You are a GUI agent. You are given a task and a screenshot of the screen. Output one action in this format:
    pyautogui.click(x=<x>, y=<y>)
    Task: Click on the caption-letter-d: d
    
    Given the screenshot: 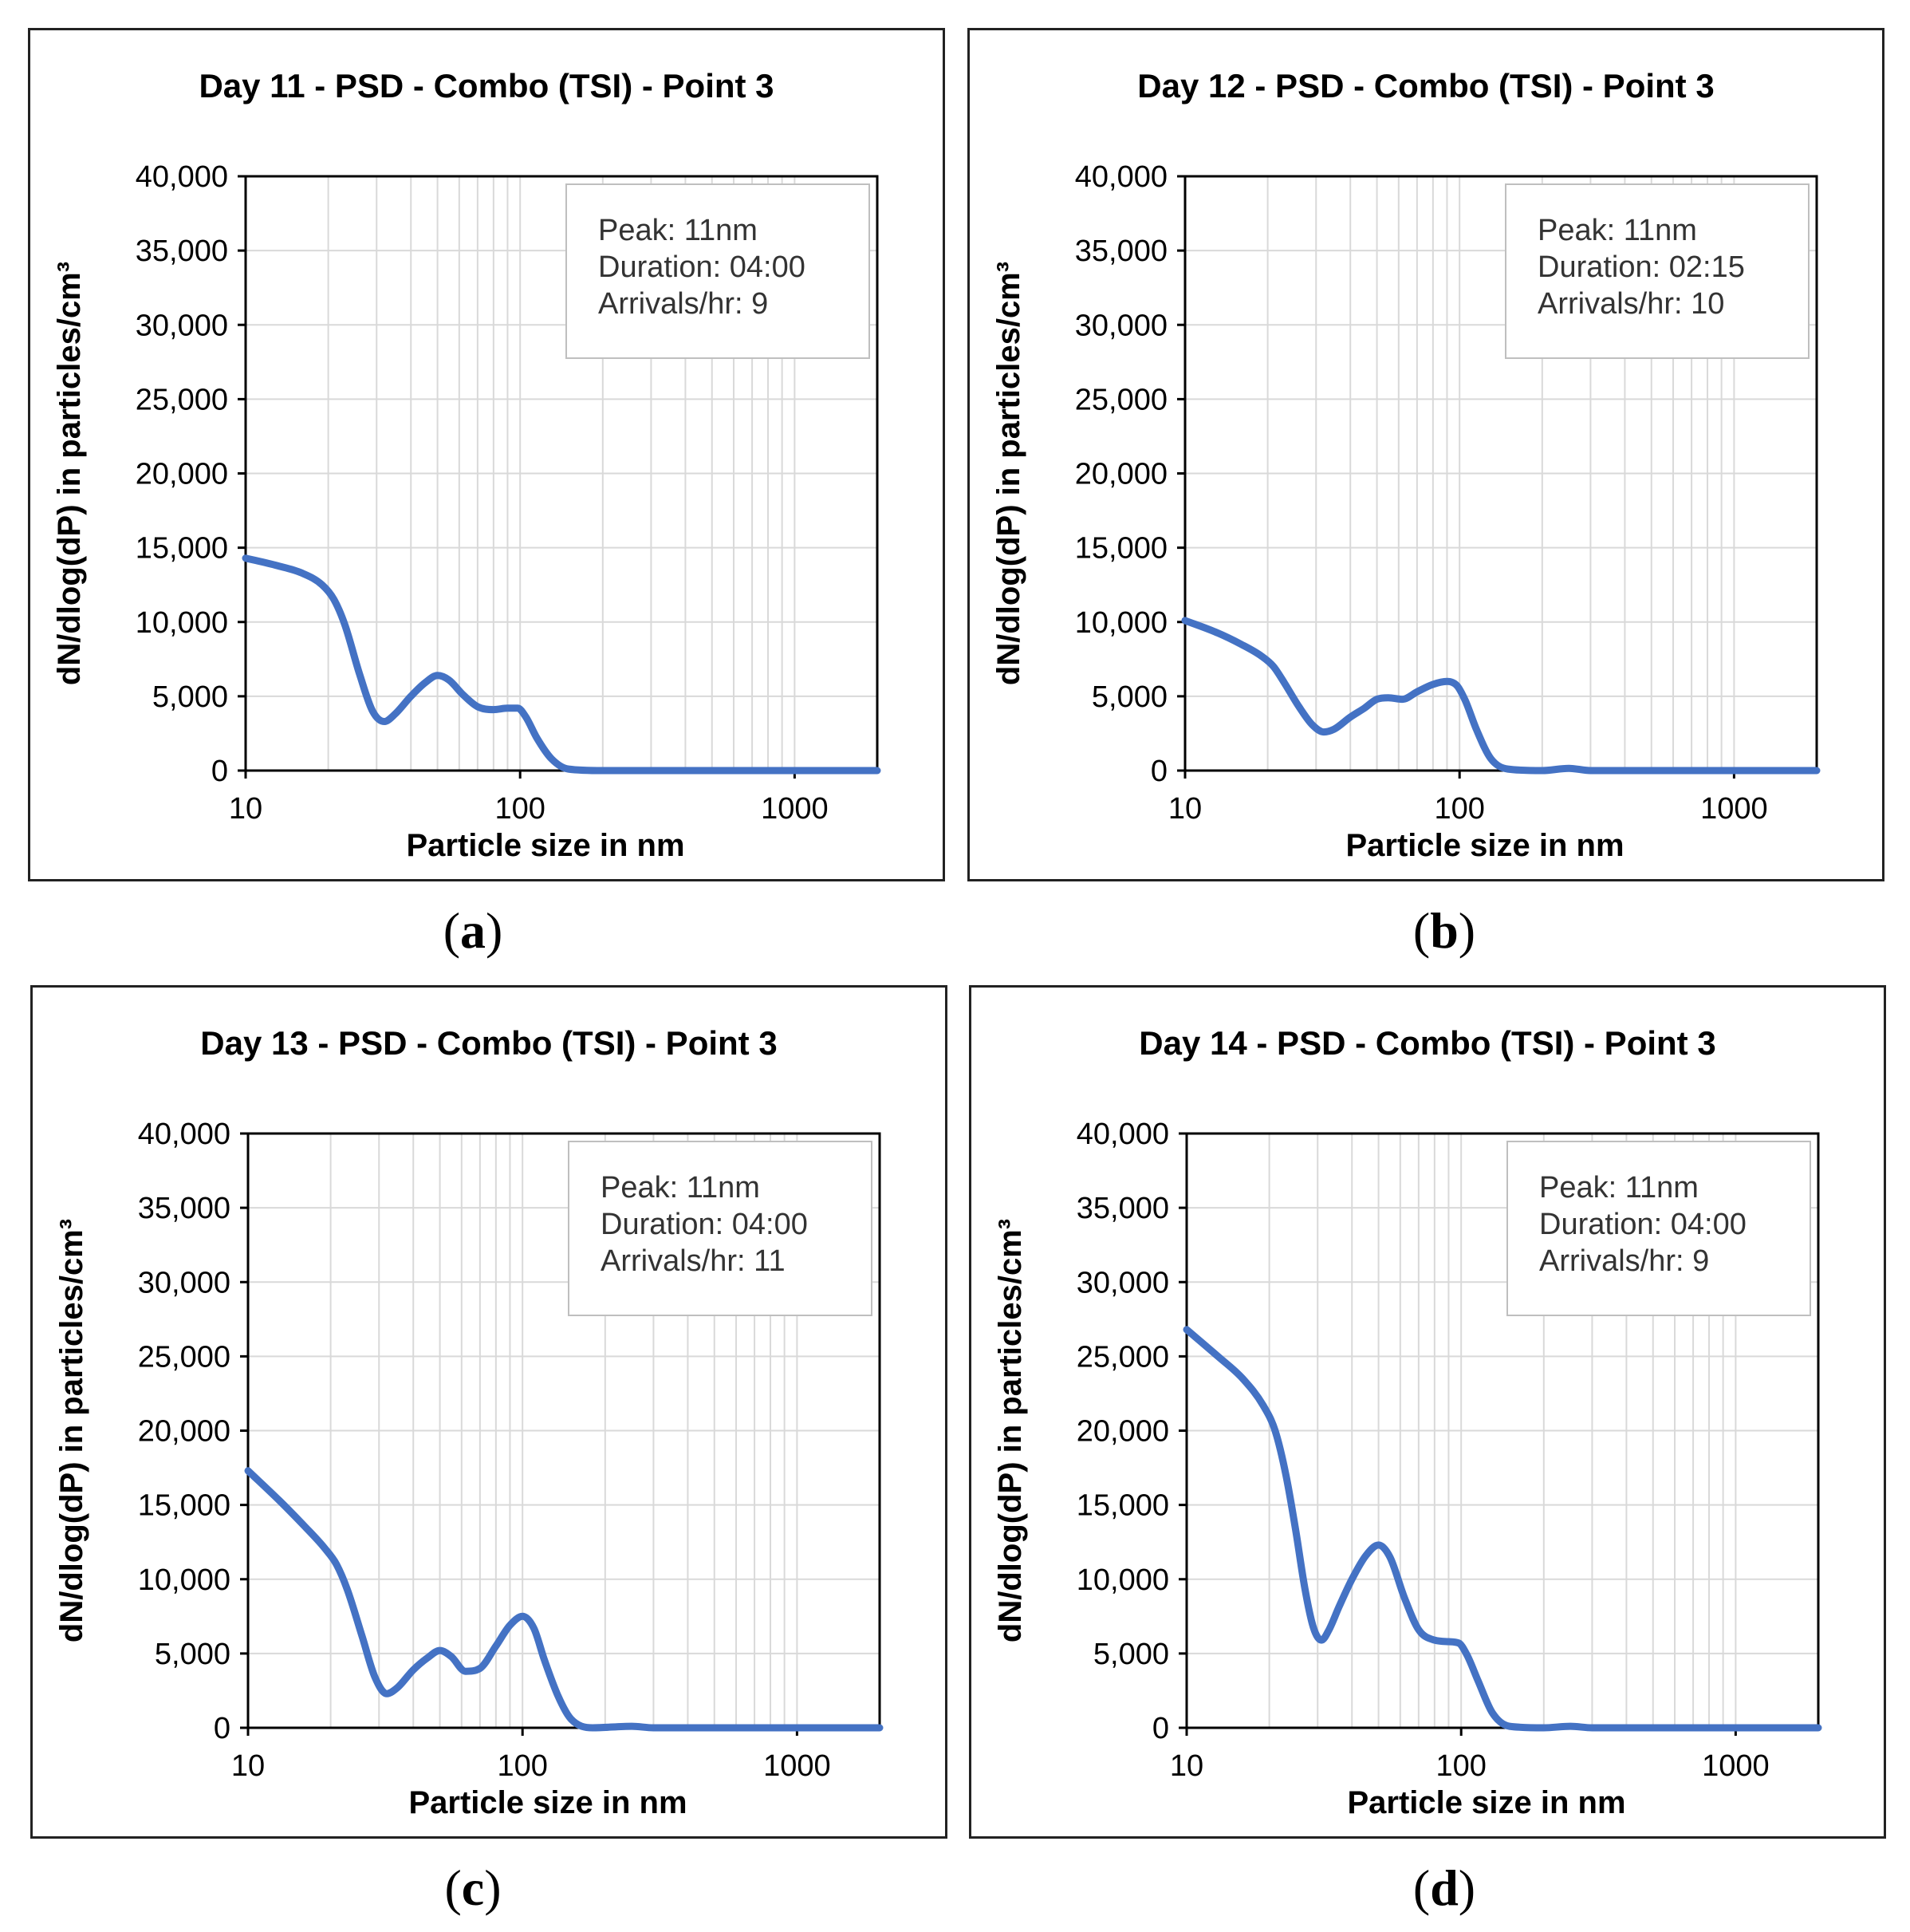 What is the action you would take?
    pyautogui.click(x=1444, y=1887)
    